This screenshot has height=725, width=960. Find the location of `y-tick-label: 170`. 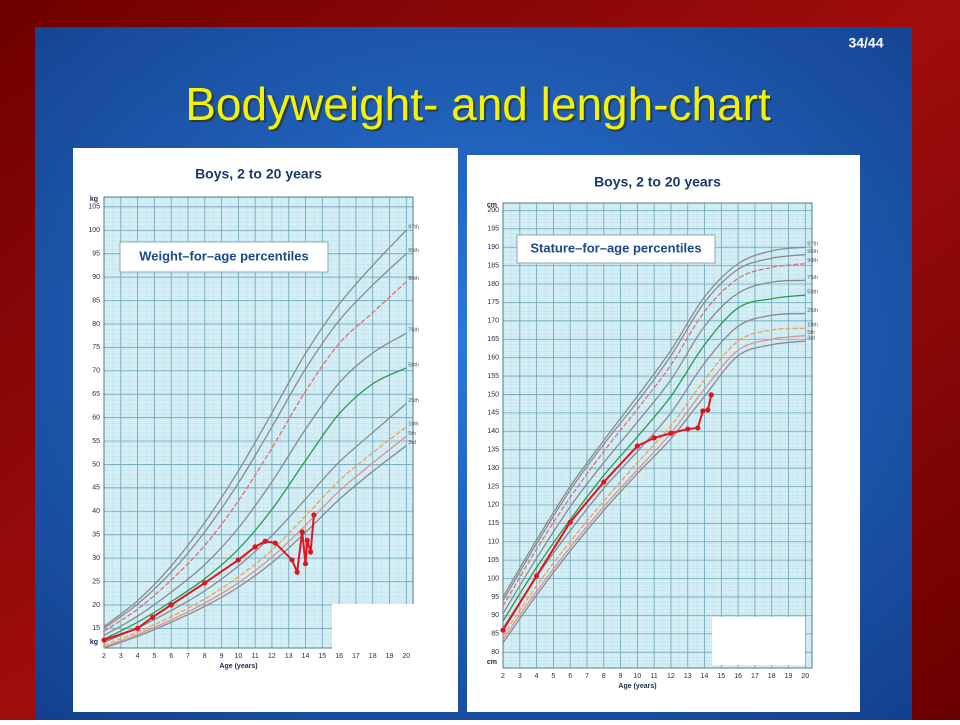

y-tick-label: 170 is located at coordinates (493, 321).